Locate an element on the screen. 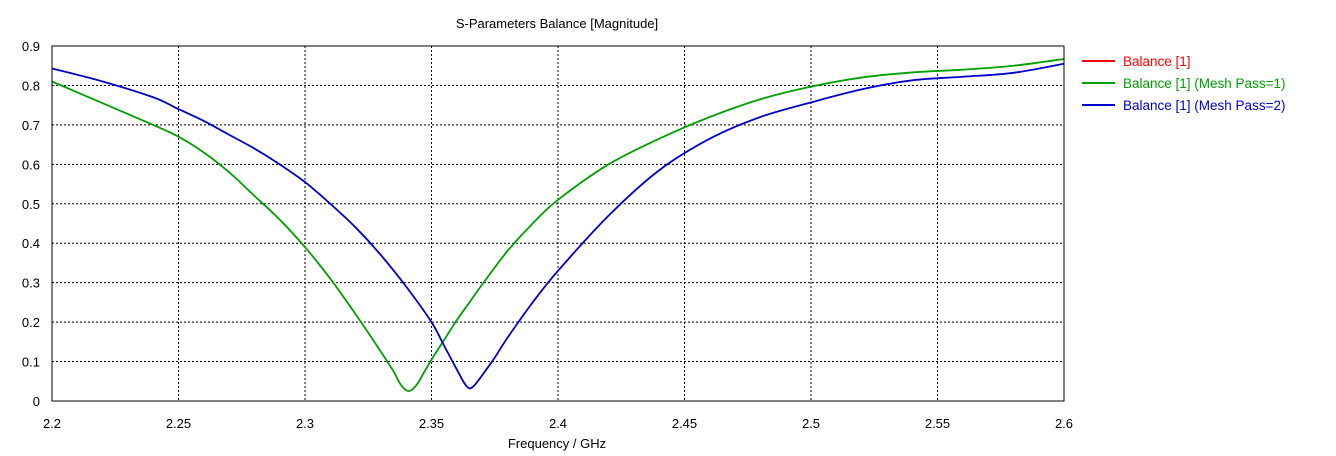  chart-title: S-Parameters Balance [Magnitude] is located at coordinates (557, 23).